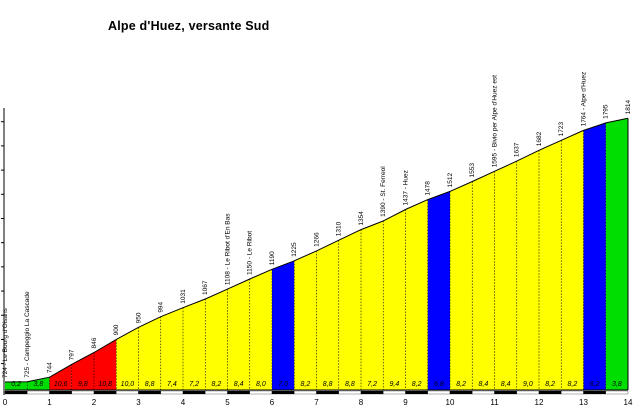 The image size is (640, 420). I want to click on km-tick-label: 7, so click(316, 402).